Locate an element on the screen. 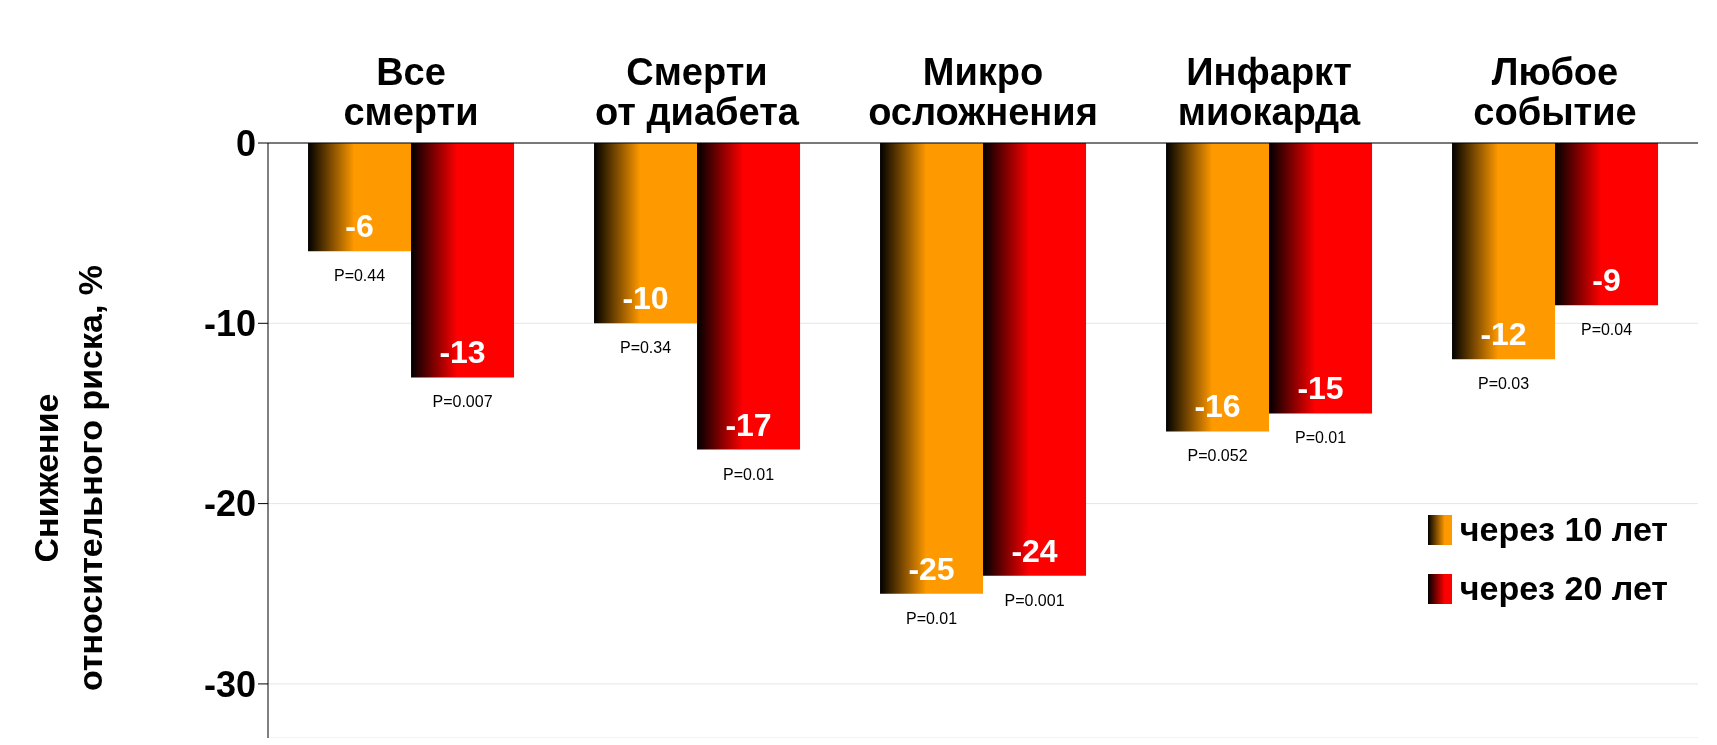  annotation: P=0.052 is located at coordinates (1217, 456).